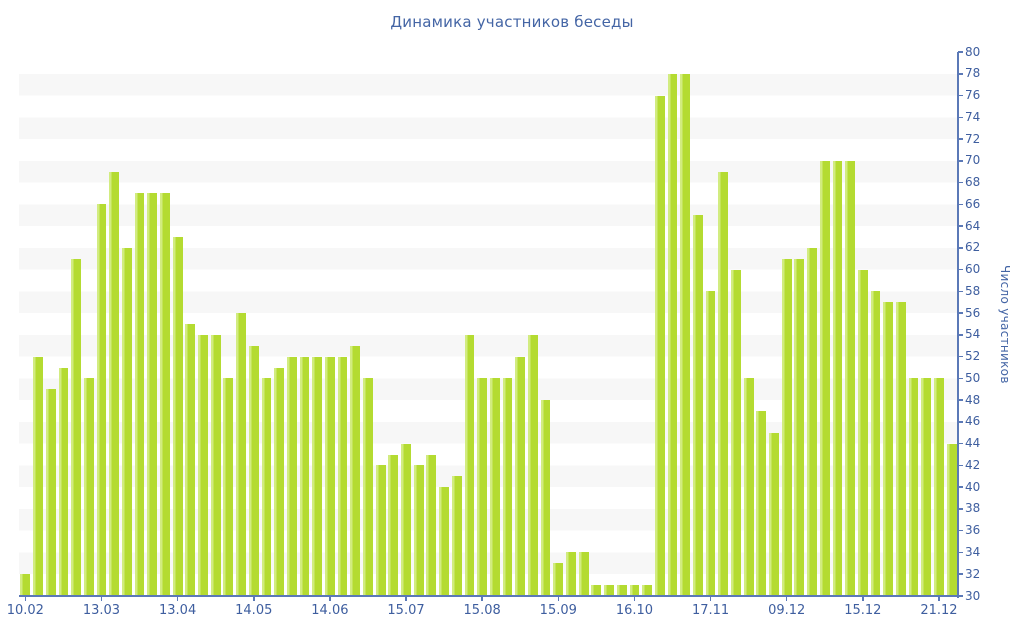 This screenshot has width=1024, height=640. I want to click on x-tick-label: 15.12, so click(863, 610).